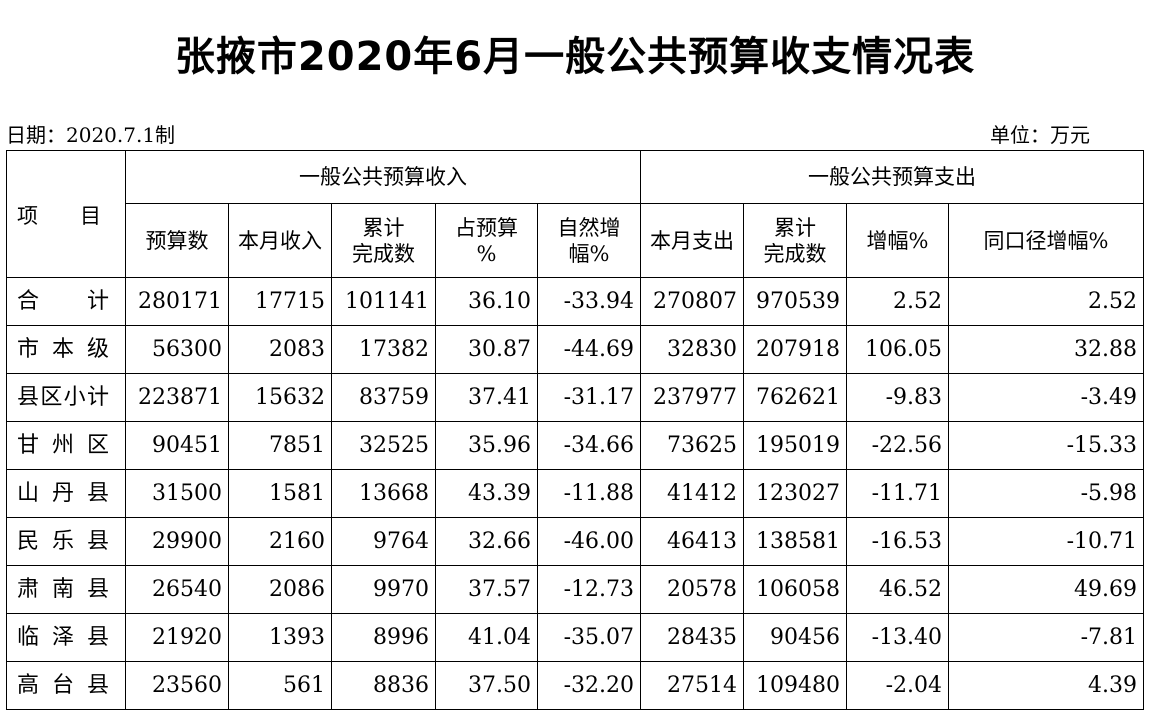 This screenshot has width=1150, height=712. What do you see at coordinates (177, 302) in the screenshot?
I see `table-cell: 280171` at bounding box center [177, 302].